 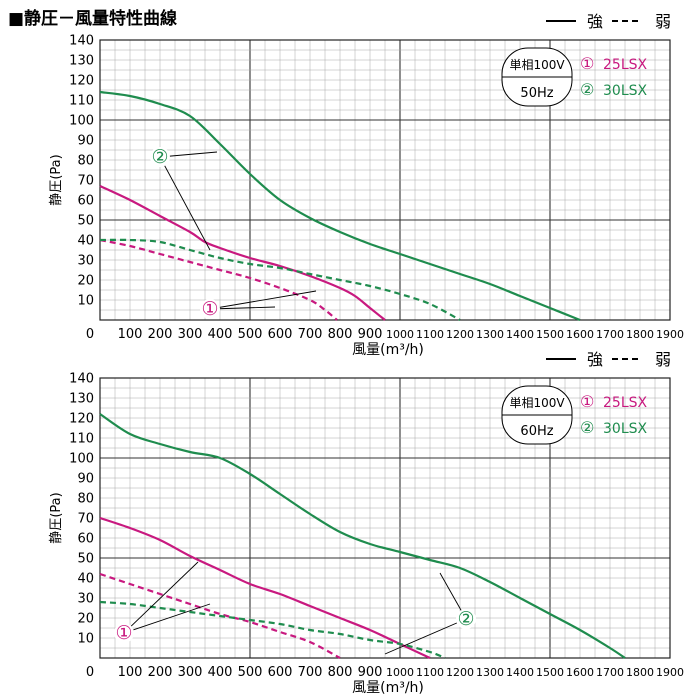 What do you see at coordinates (81, 101) in the screenshot?
I see `chart1-y-tick-label: 110` at bounding box center [81, 101].